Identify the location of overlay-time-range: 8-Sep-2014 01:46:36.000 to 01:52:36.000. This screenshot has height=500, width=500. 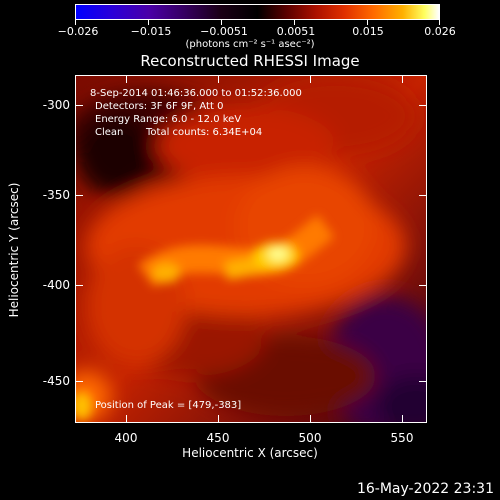
(196, 93).